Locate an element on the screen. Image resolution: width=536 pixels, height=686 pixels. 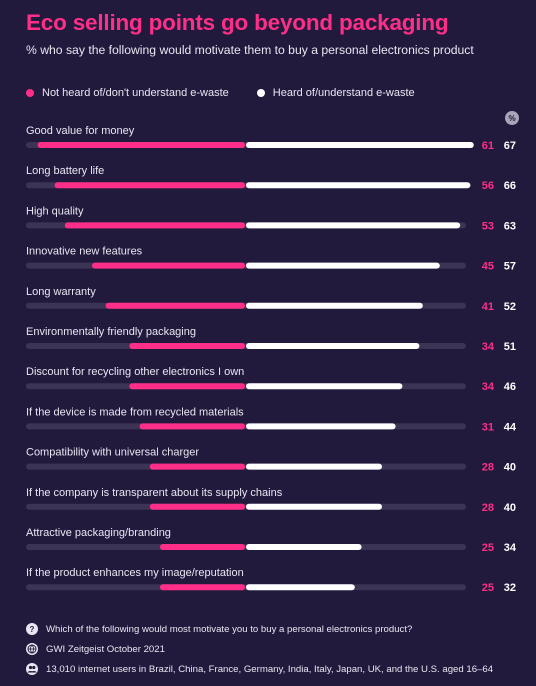
value-label-heard: 57 is located at coordinates (510, 267).